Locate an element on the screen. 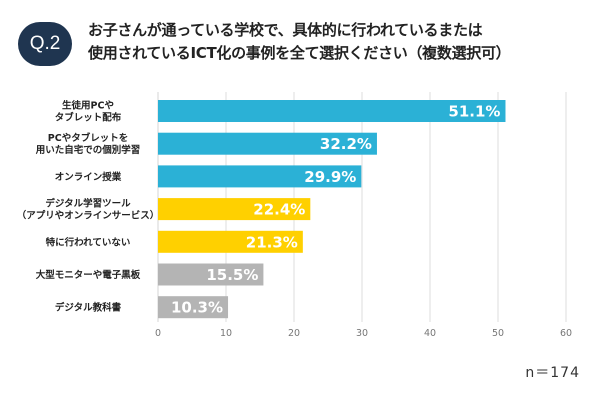 The image size is (600, 400). category-label-line: PCやタブレットを is located at coordinates (88, 138).